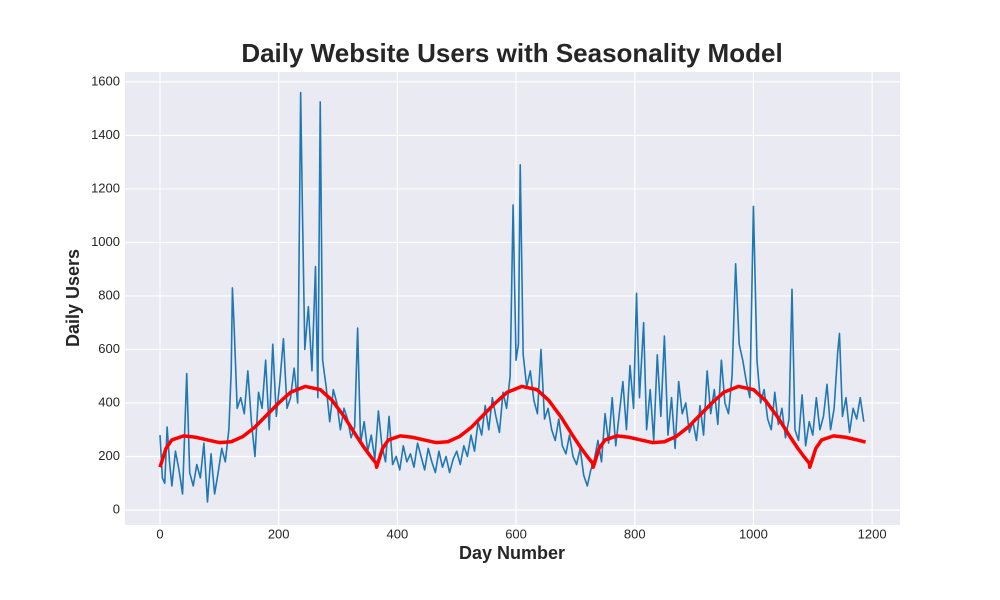  I want to click on x-tick-label: 400, so click(398, 533).